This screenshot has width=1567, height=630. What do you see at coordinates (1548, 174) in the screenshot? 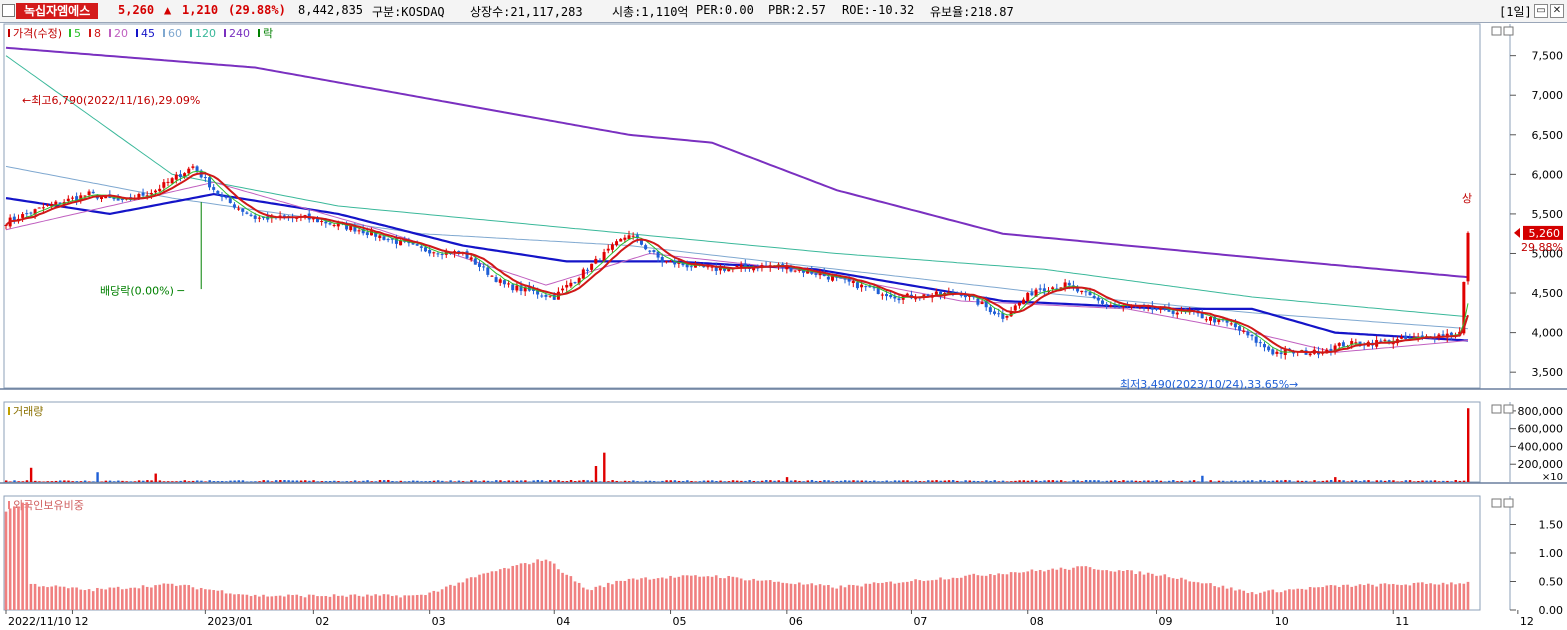
I see `price-tick-label: 6,000` at bounding box center [1548, 174].